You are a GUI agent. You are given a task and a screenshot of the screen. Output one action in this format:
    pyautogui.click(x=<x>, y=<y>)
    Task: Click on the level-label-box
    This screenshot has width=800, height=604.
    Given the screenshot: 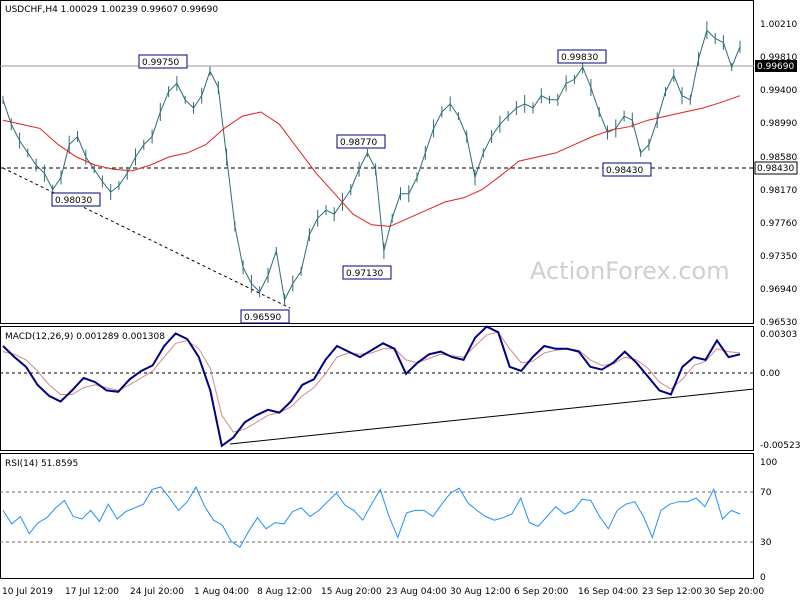 What is the action you would take?
    pyautogui.click(x=776, y=168)
    